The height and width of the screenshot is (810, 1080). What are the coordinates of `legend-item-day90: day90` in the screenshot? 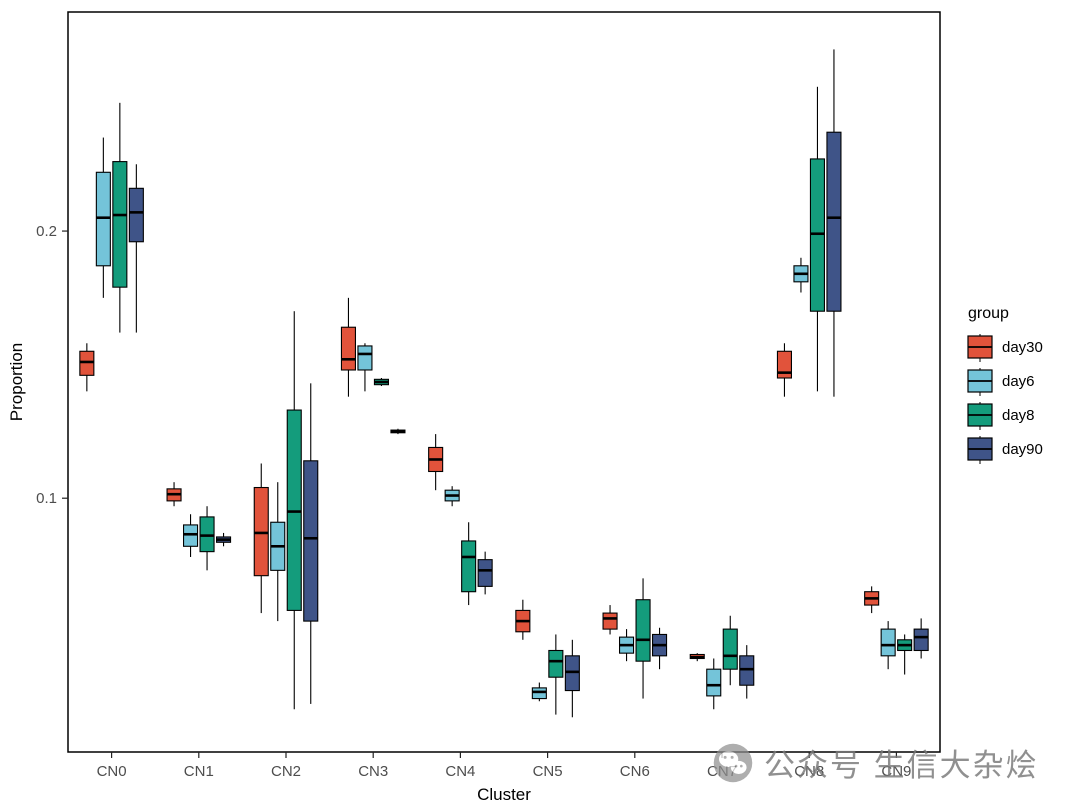 It's located at (1005, 450).